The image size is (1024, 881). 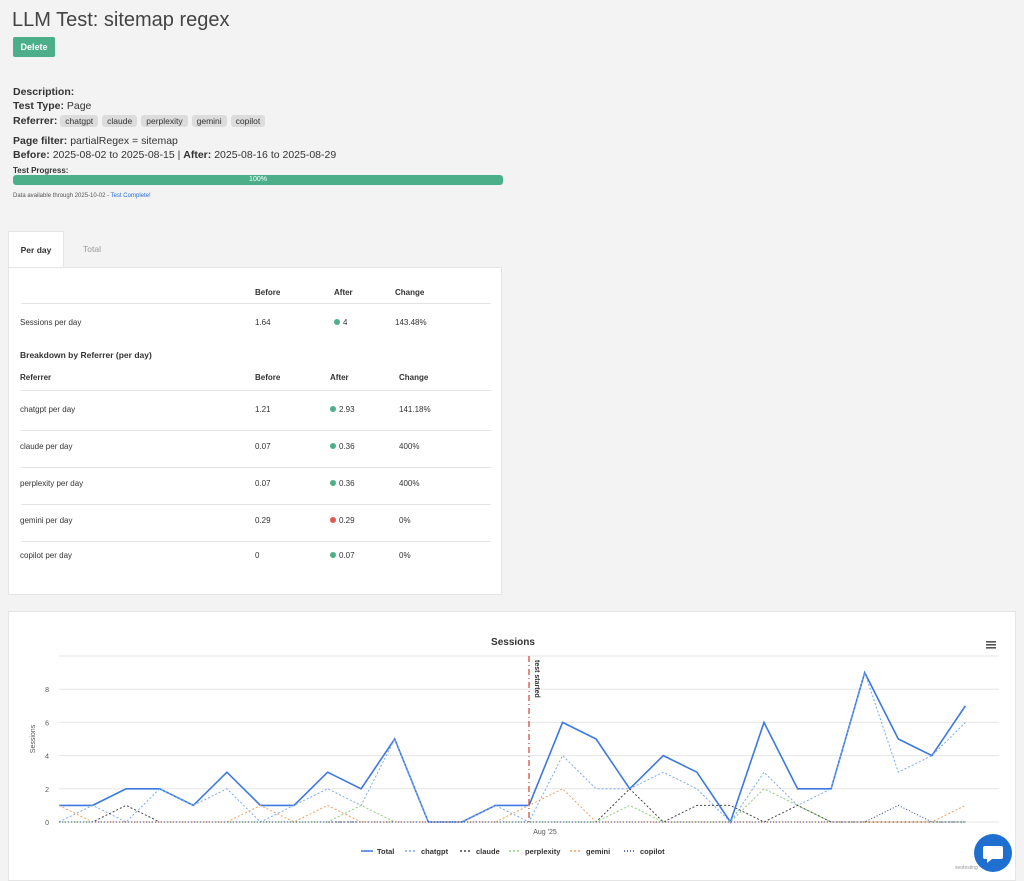 What do you see at coordinates (40, 141) in the screenshot?
I see `page-filter-label: Page filter:` at bounding box center [40, 141].